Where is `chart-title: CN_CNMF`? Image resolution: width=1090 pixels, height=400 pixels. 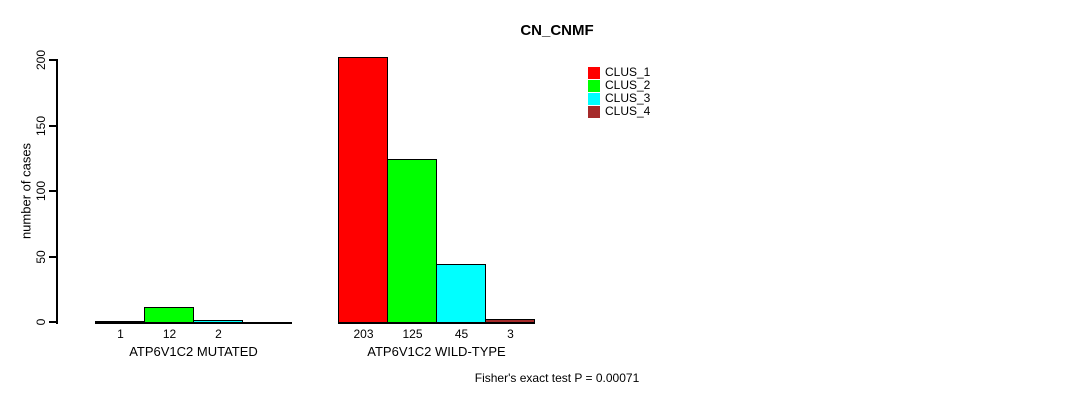
chart-title: CN_CNMF is located at coordinates (557, 30).